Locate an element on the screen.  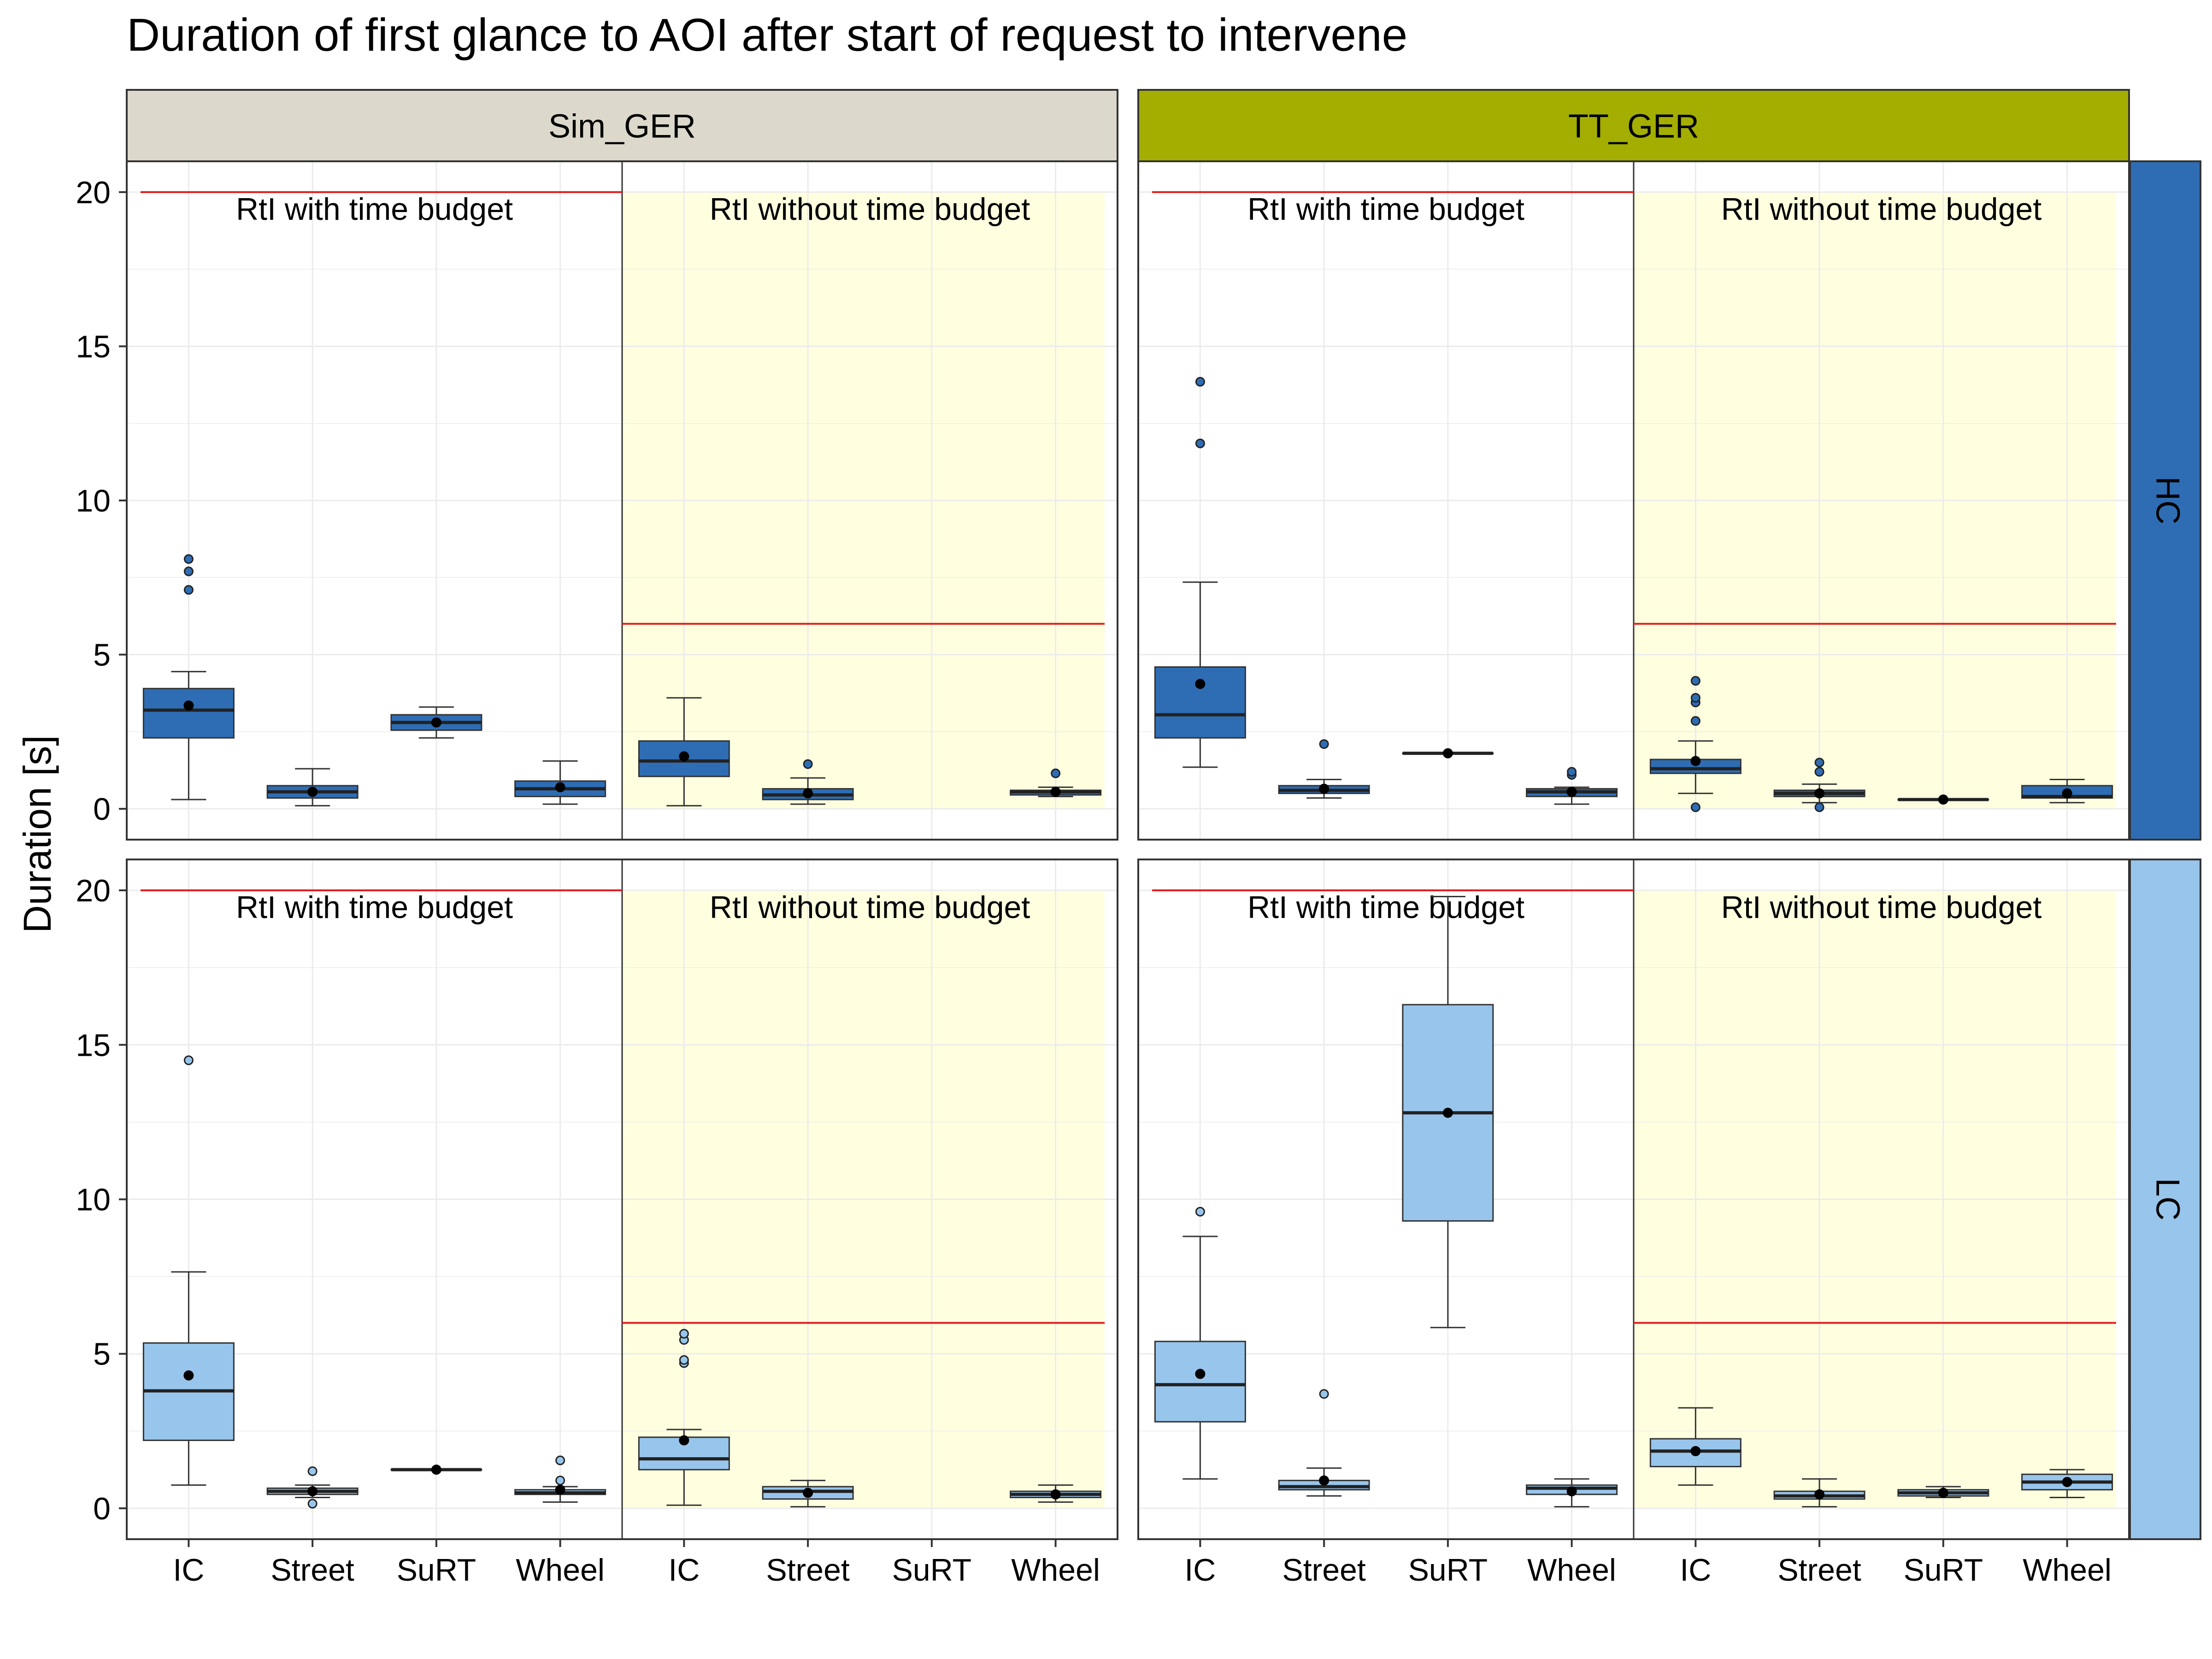
y-axis-label: Duration [s] is located at coordinates (37, 834).